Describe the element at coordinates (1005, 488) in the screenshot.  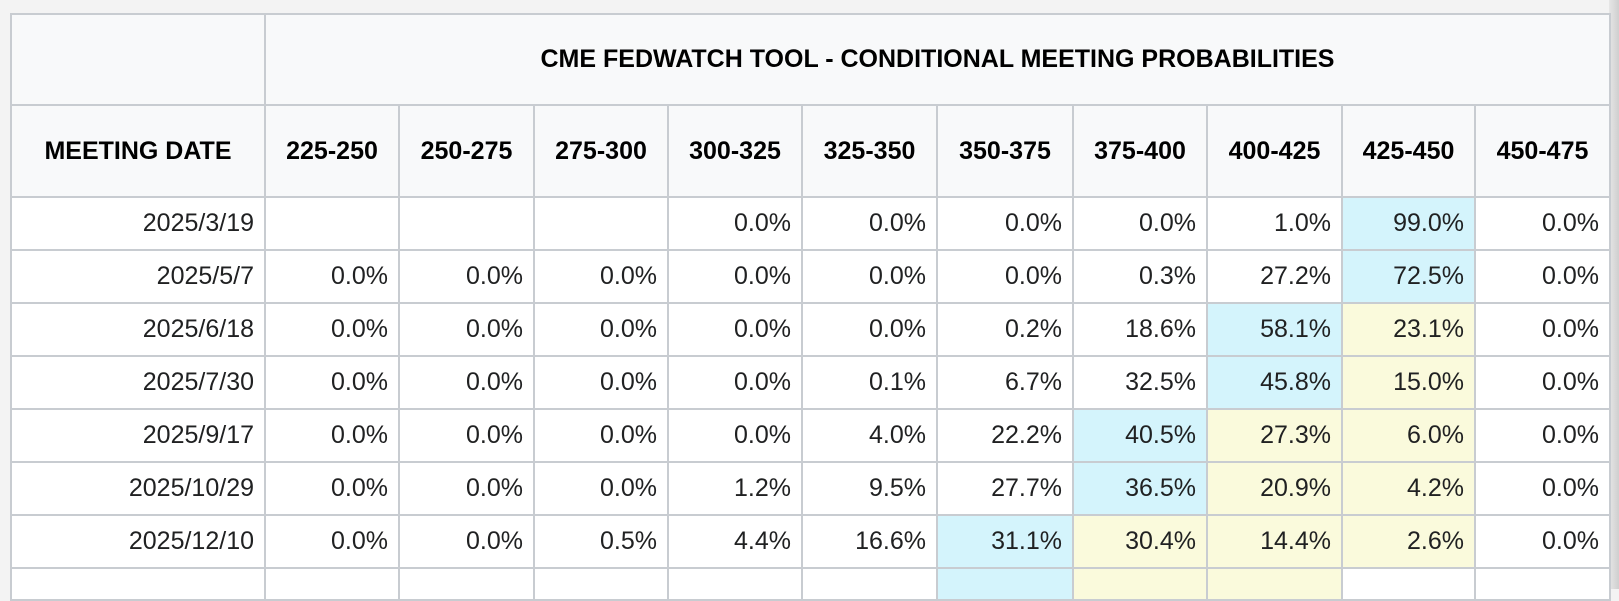
I see `probability-cell: 27.7%` at that location.